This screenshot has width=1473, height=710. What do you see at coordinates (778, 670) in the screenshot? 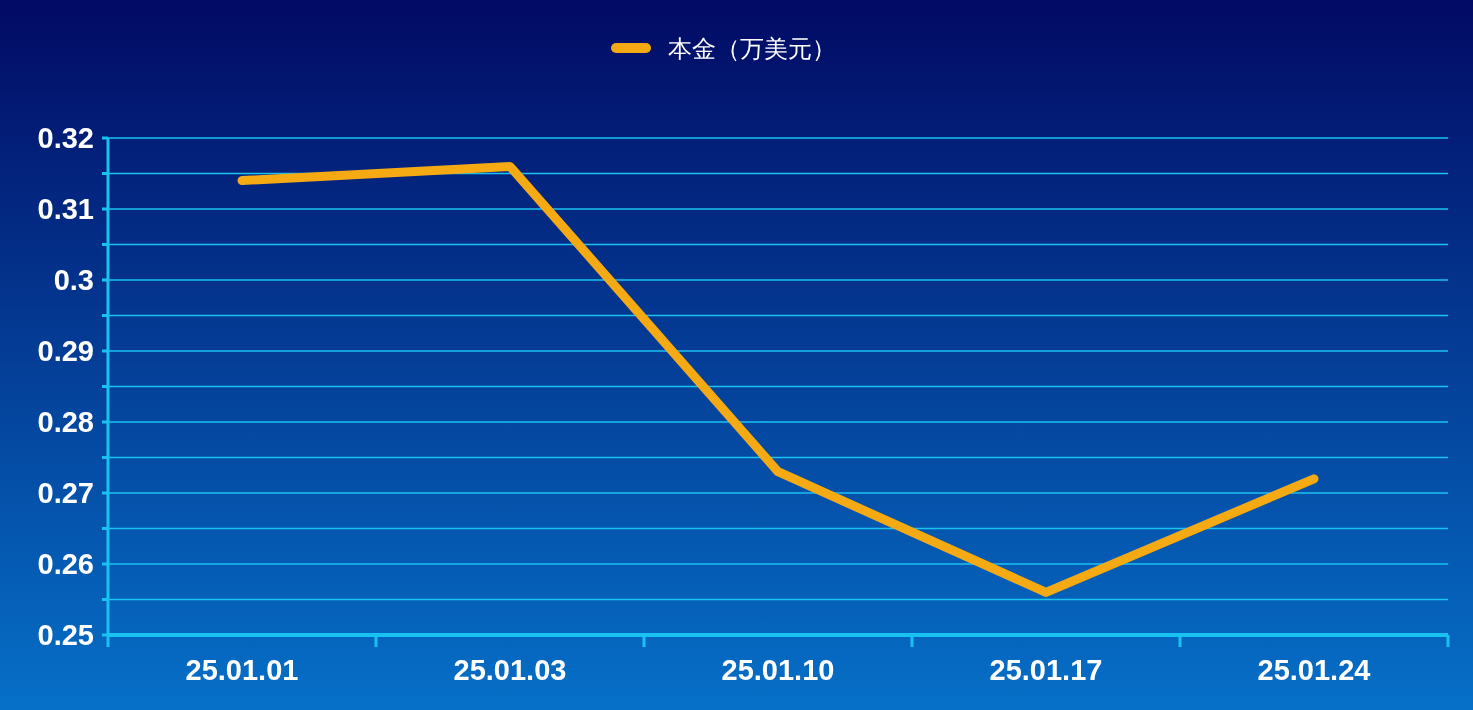
I see `x-tick-label: 25.01.10` at bounding box center [778, 670].